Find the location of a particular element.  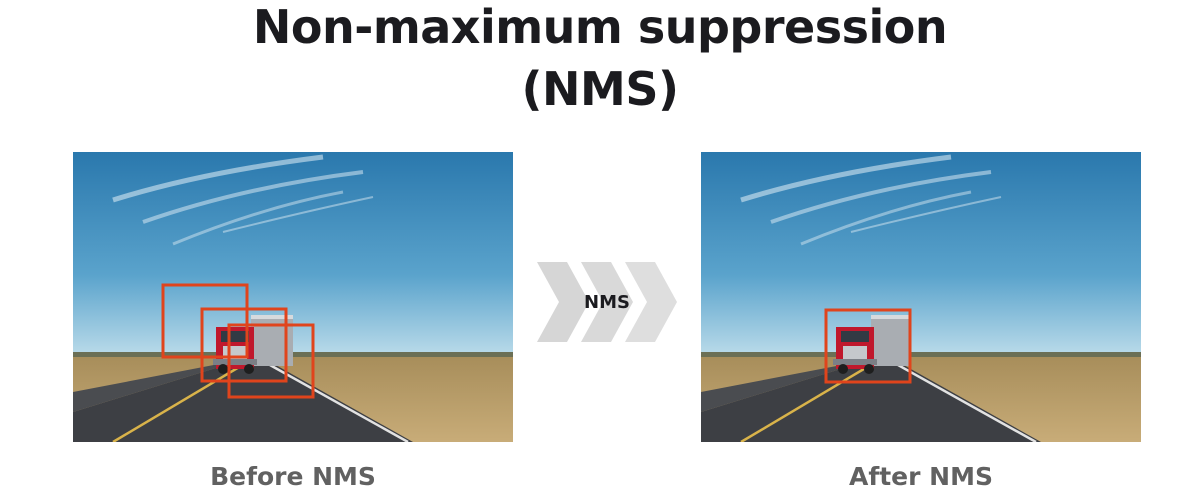

after-nms-caption: After NMS is located at coordinates (921, 476).